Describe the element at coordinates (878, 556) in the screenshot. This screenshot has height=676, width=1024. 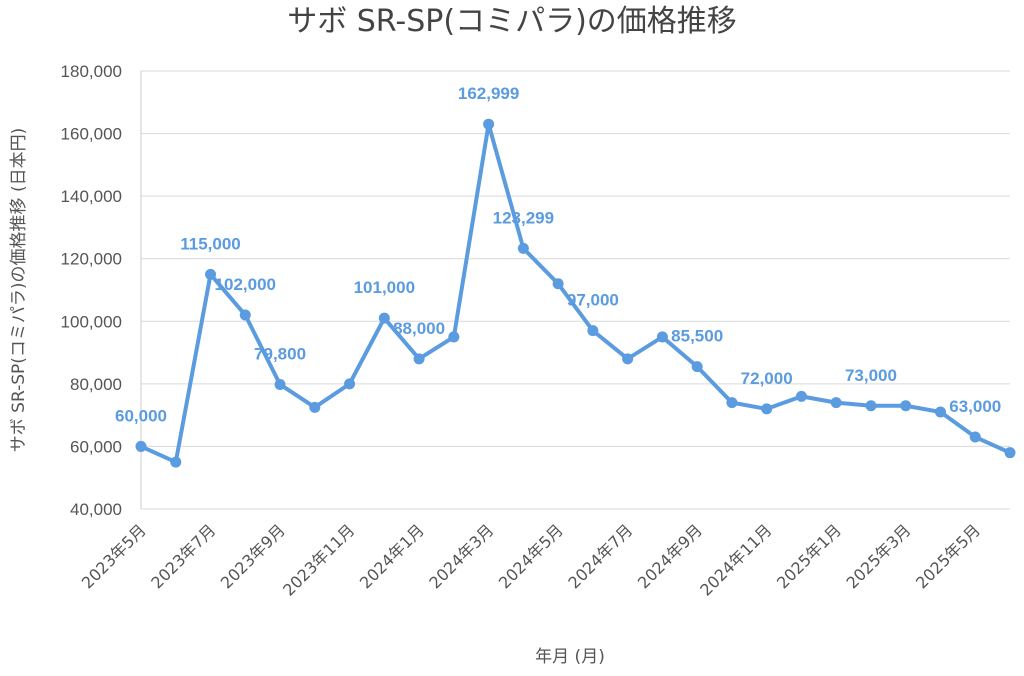
I see `x-tick-label: 2025年3月` at that location.